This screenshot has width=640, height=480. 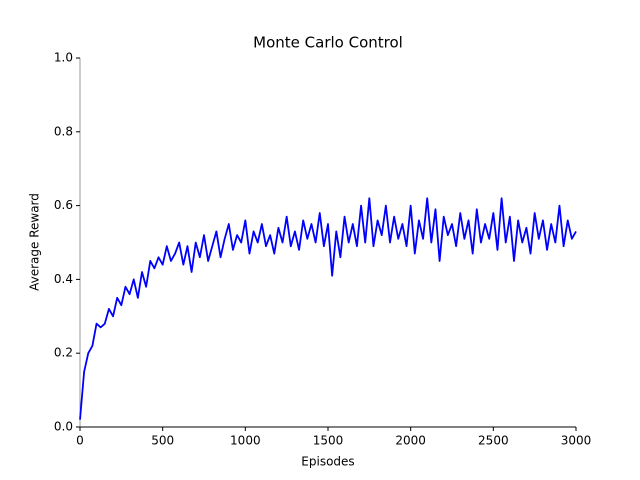 I want to click on y-tick-label: 0.2, so click(x=63, y=353).